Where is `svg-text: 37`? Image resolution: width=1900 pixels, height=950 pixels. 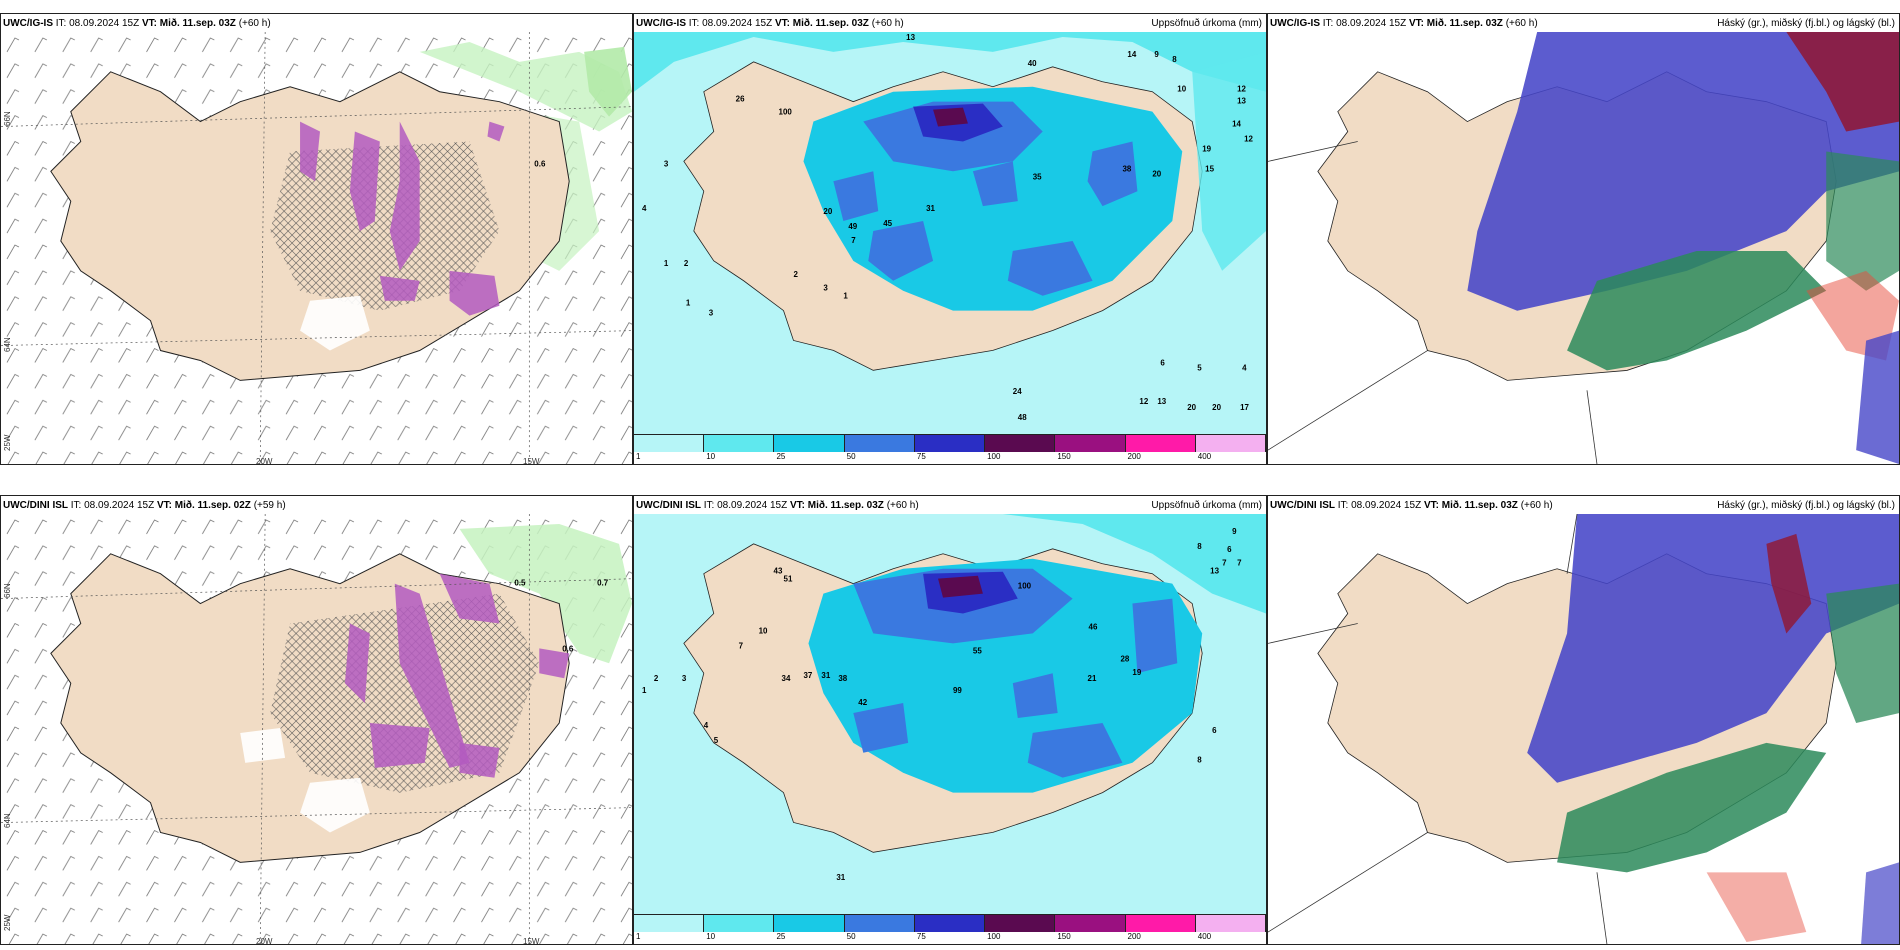 svg-text: 37 is located at coordinates (807, 675).